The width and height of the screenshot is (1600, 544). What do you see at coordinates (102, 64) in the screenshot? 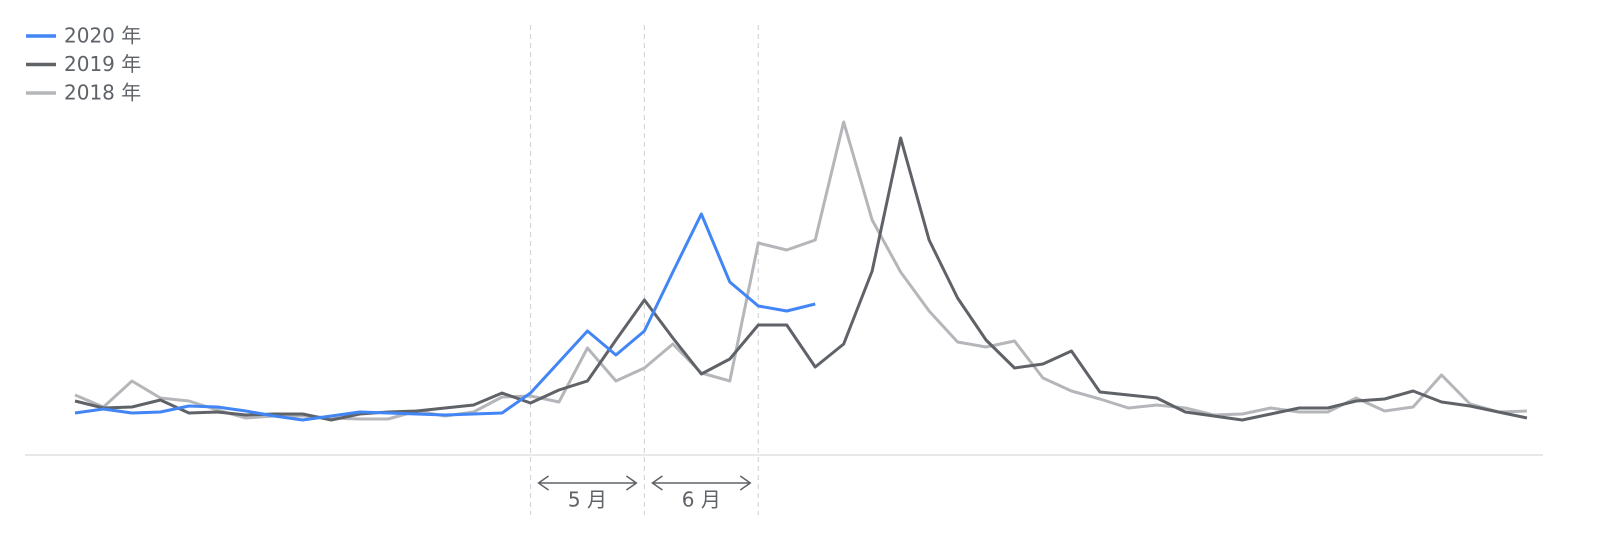
I see `legend-label: 2019 年` at bounding box center [102, 64].